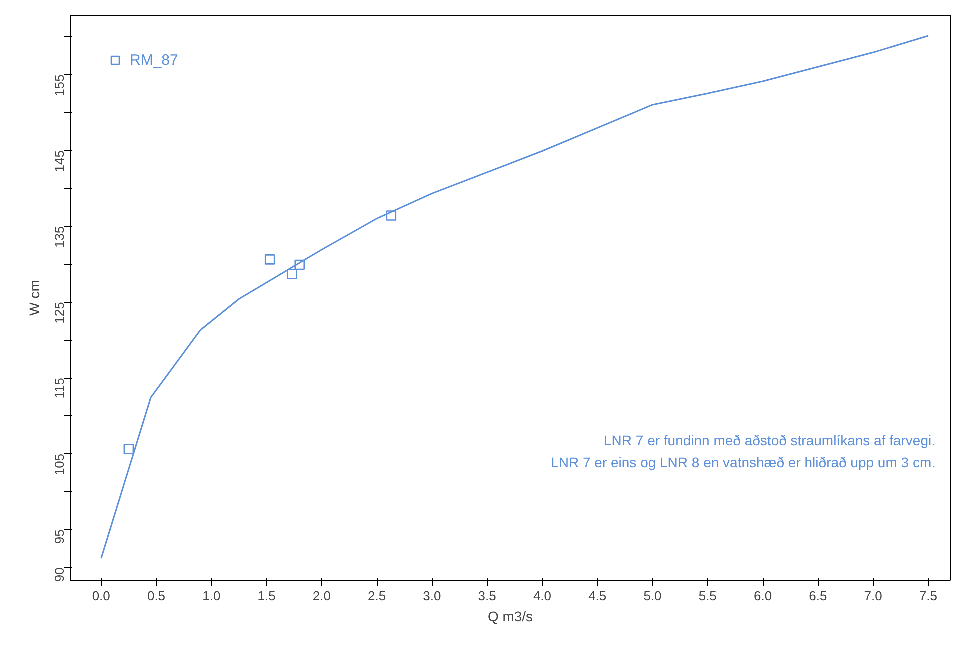 The image size is (966, 656). What do you see at coordinates (154, 60) in the screenshot?
I see `legend-label: RM_87` at bounding box center [154, 60].